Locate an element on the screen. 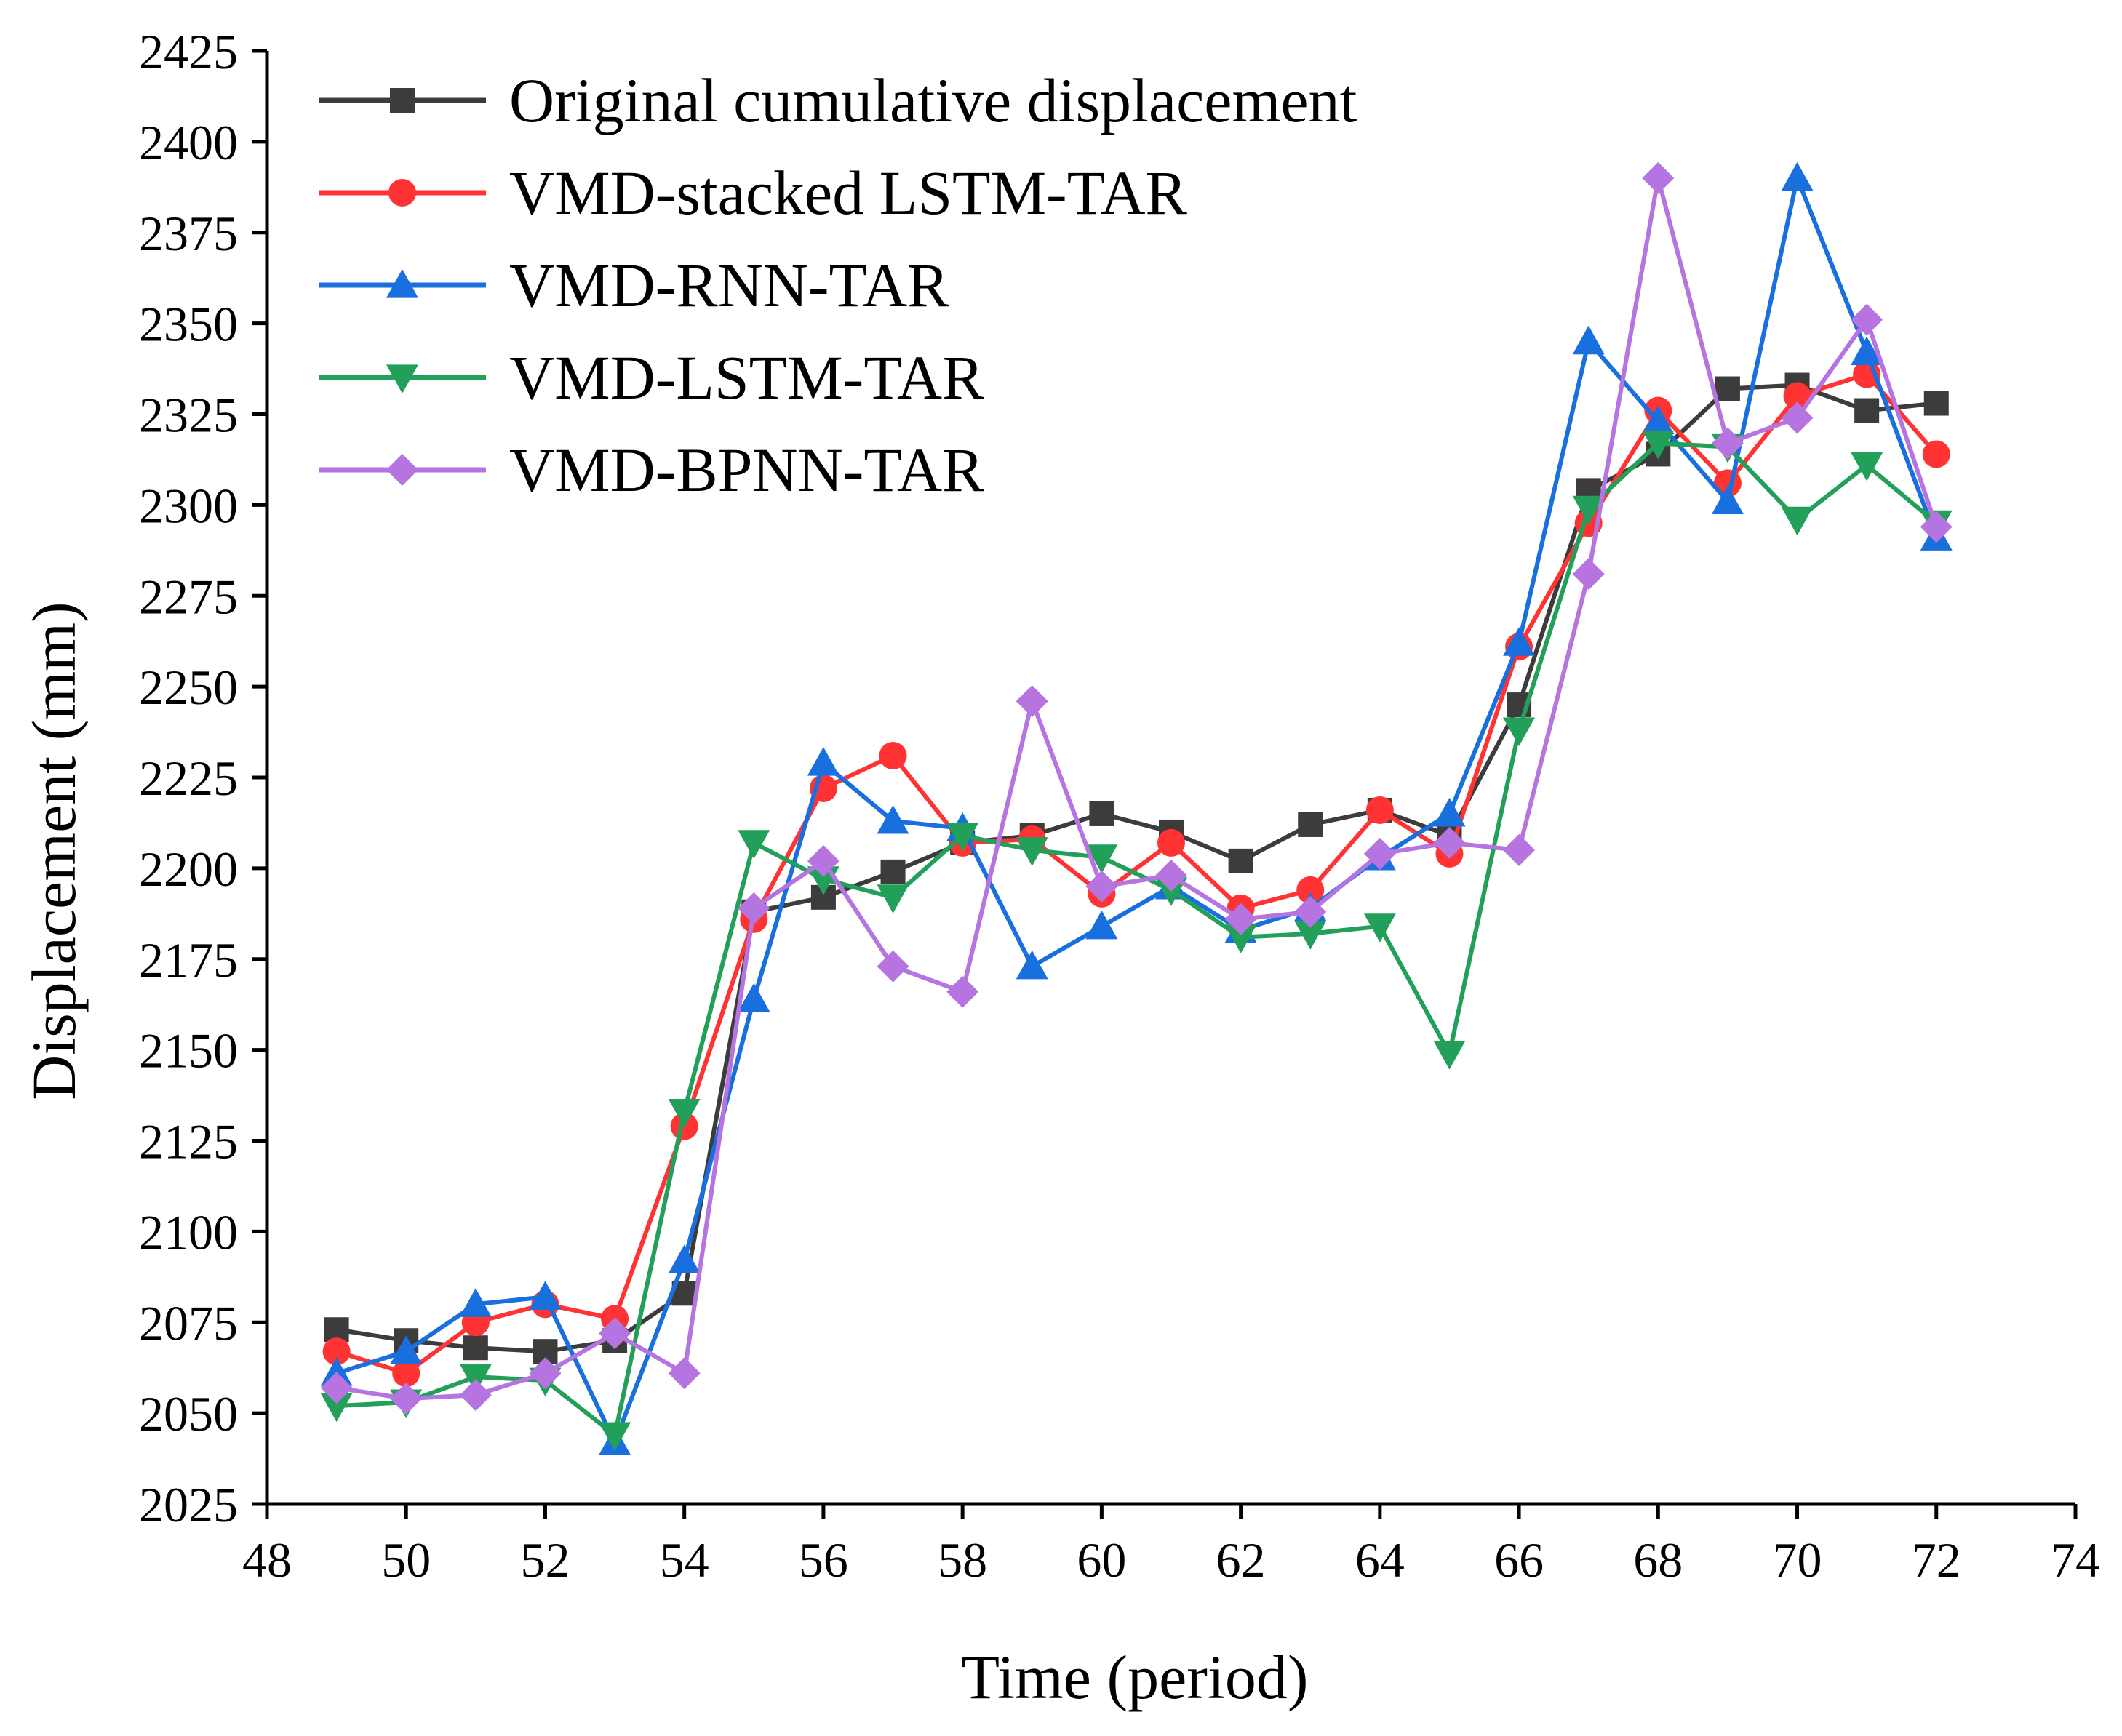 Image resolution: width=2122 pixels, height=1736 pixels. y-tick-label: 2200 is located at coordinates (188, 869).